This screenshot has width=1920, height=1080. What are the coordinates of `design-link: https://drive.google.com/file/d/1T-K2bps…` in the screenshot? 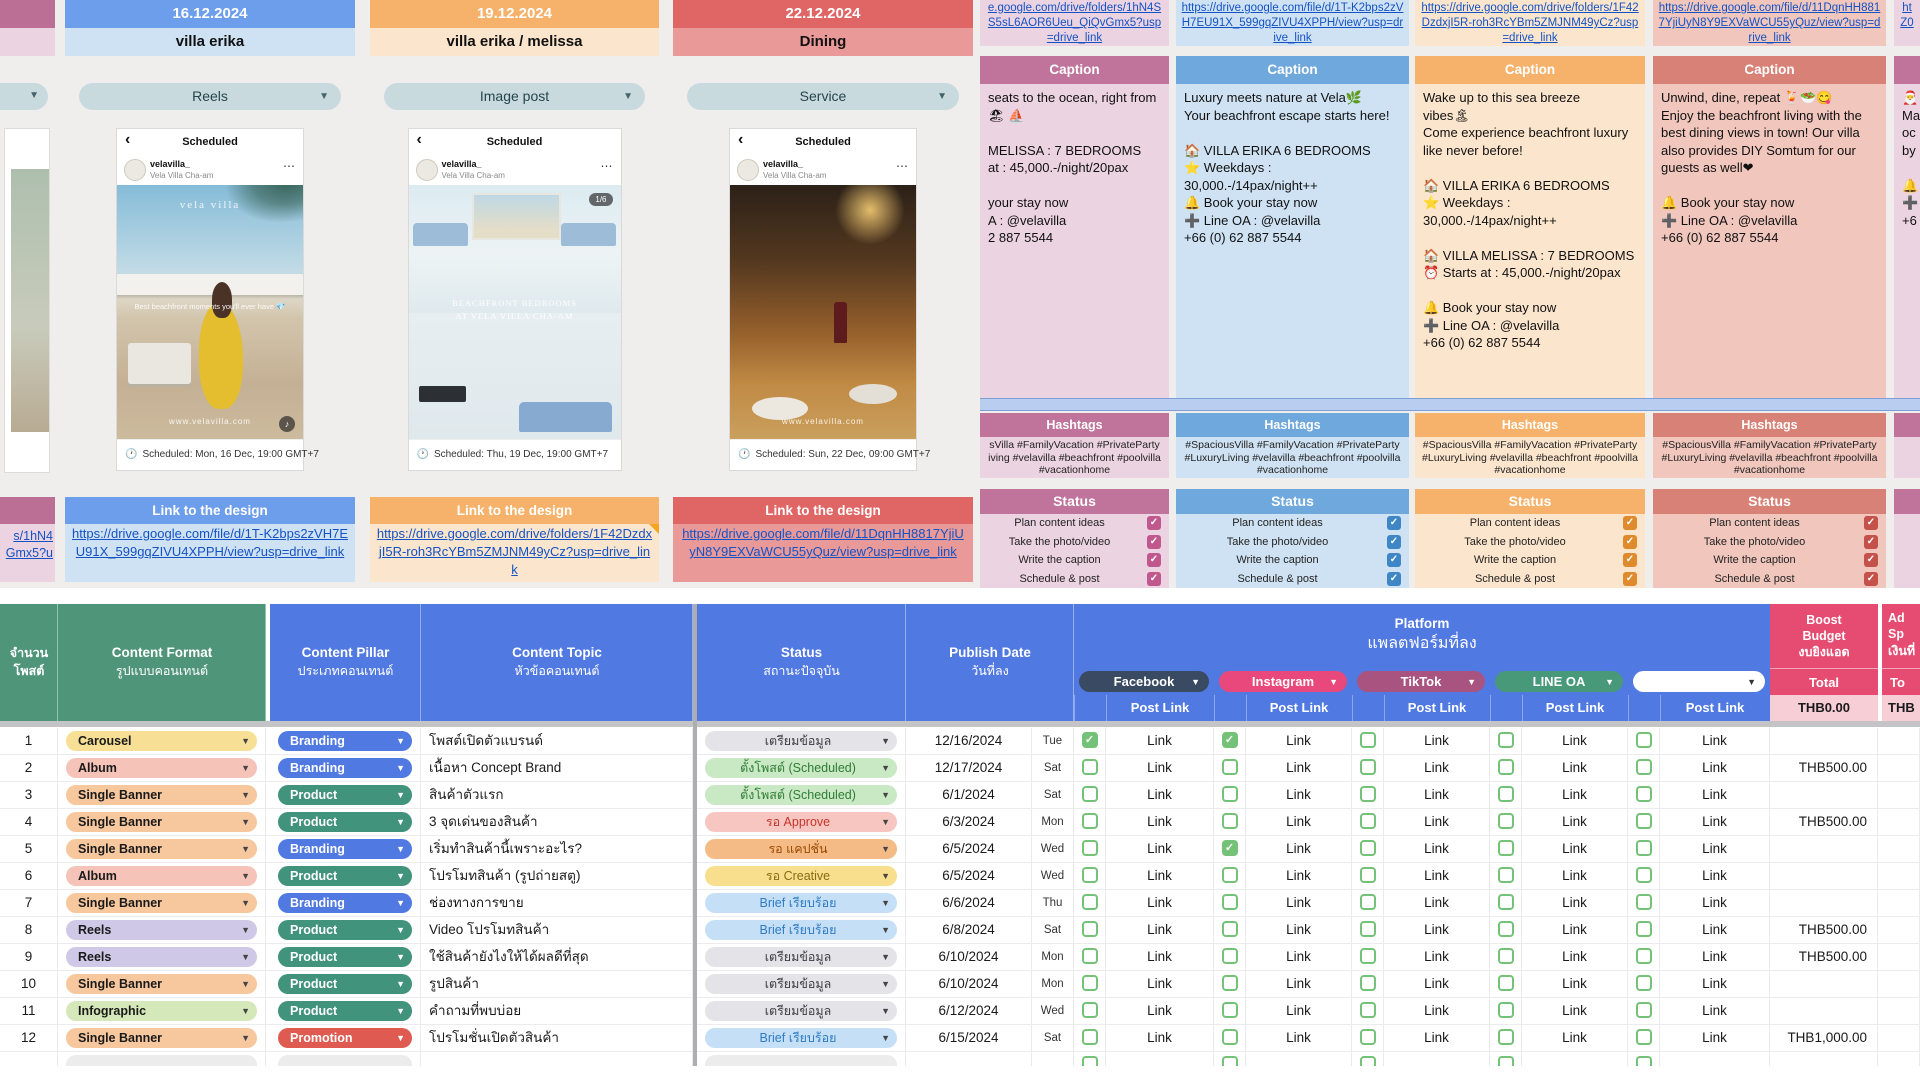 It's located at (1292, 23).